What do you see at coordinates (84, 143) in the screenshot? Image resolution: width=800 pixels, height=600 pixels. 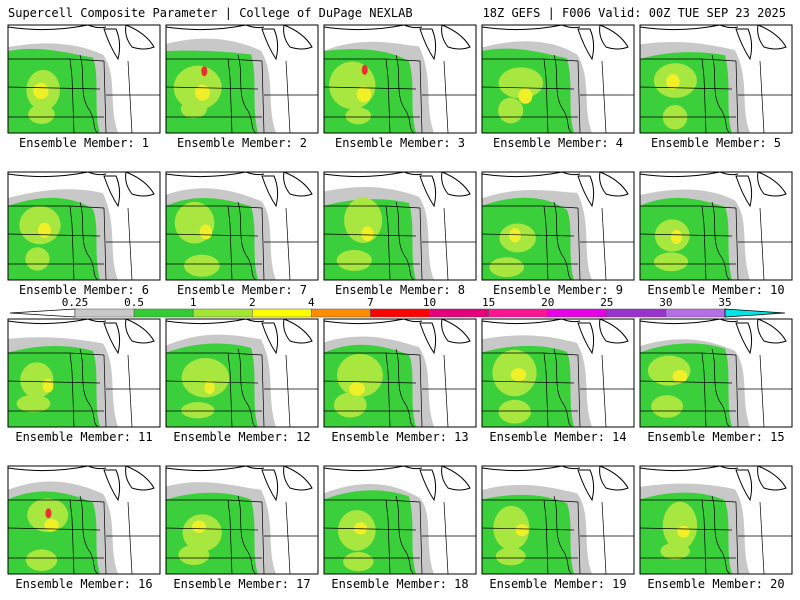 I see `member-caption: Ensemble Member: 1` at bounding box center [84, 143].